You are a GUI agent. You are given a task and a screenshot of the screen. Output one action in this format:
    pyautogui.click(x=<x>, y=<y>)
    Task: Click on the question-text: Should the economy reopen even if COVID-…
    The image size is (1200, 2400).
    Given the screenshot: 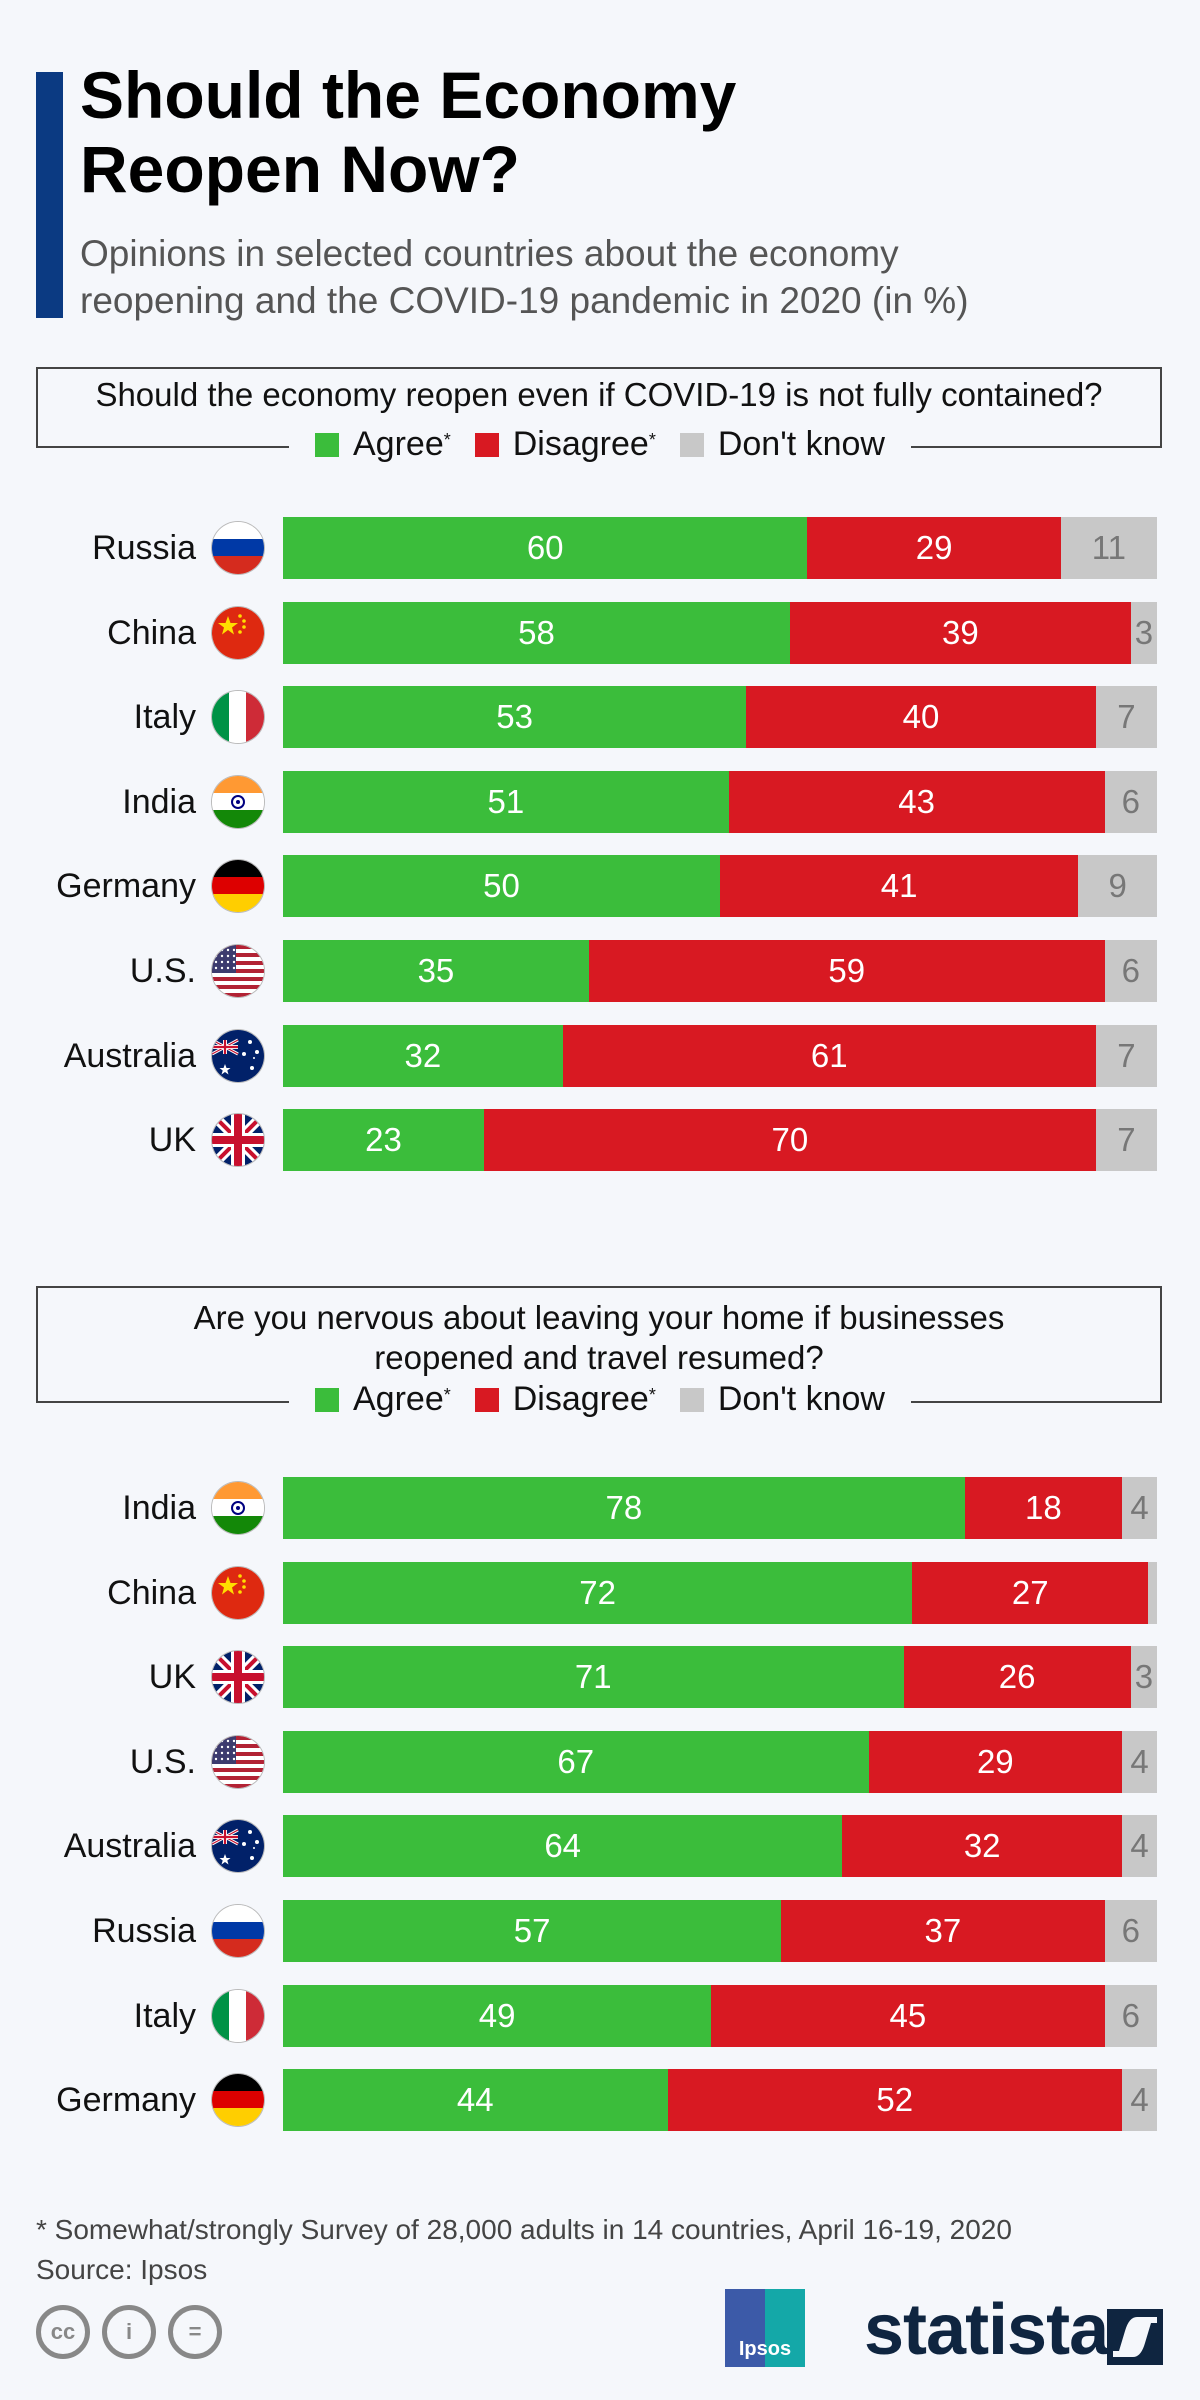 What is the action you would take?
    pyautogui.click(x=599, y=392)
    